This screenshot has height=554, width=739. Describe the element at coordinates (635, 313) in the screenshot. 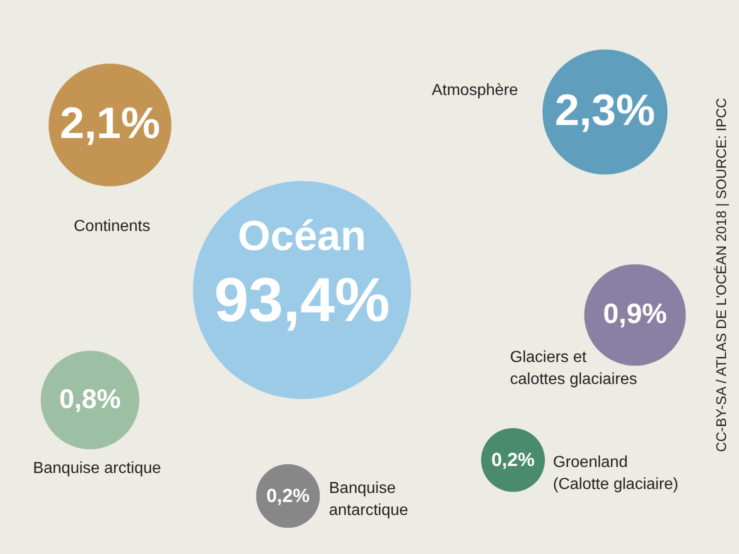

I see `data-label: 0,9%` at that location.